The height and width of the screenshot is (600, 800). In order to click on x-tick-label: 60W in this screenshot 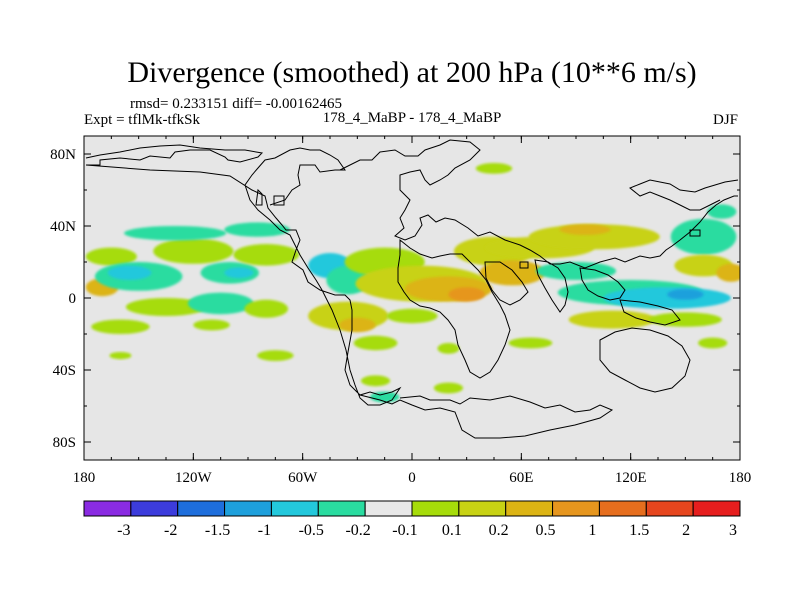, I will do `click(303, 478)`.